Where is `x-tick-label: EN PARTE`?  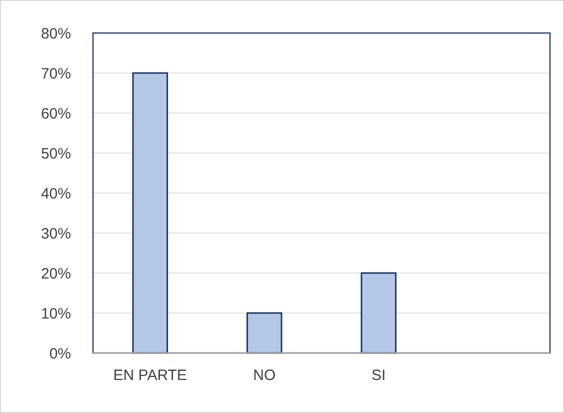 x-tick-label: EN PARTE is located at coordinates (150, 375).